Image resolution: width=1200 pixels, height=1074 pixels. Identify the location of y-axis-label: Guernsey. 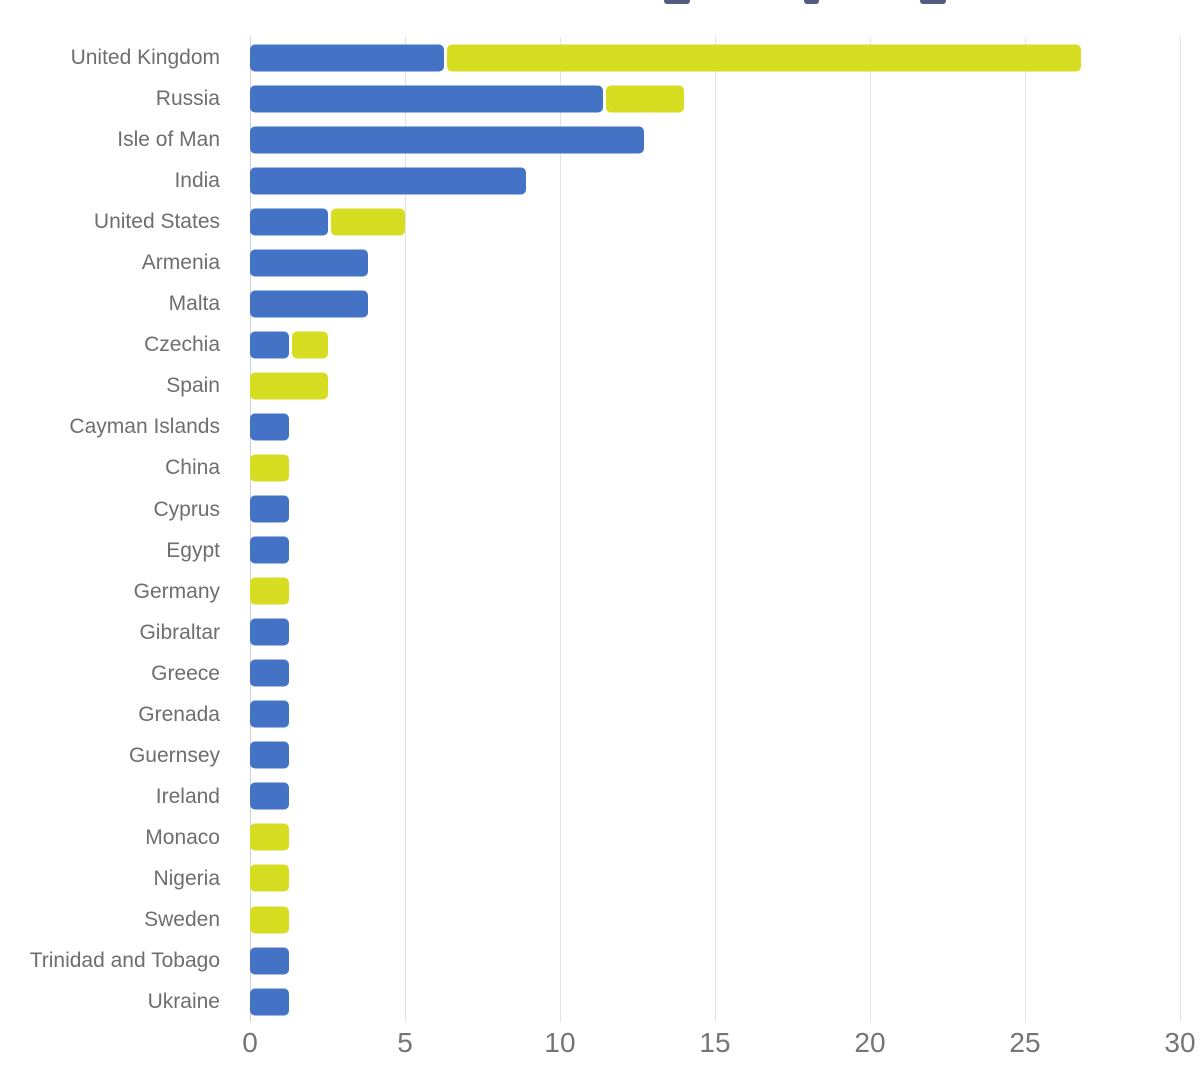
(174, 755).